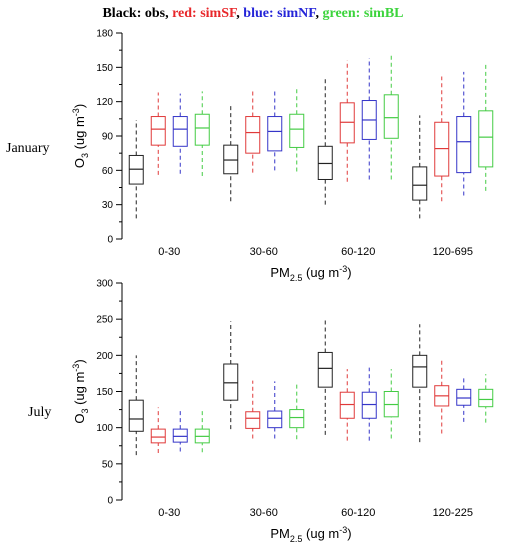 The height and width of the screenshot is (547, 506). I want to click on y-tick-label: 100, so click(104, 428).